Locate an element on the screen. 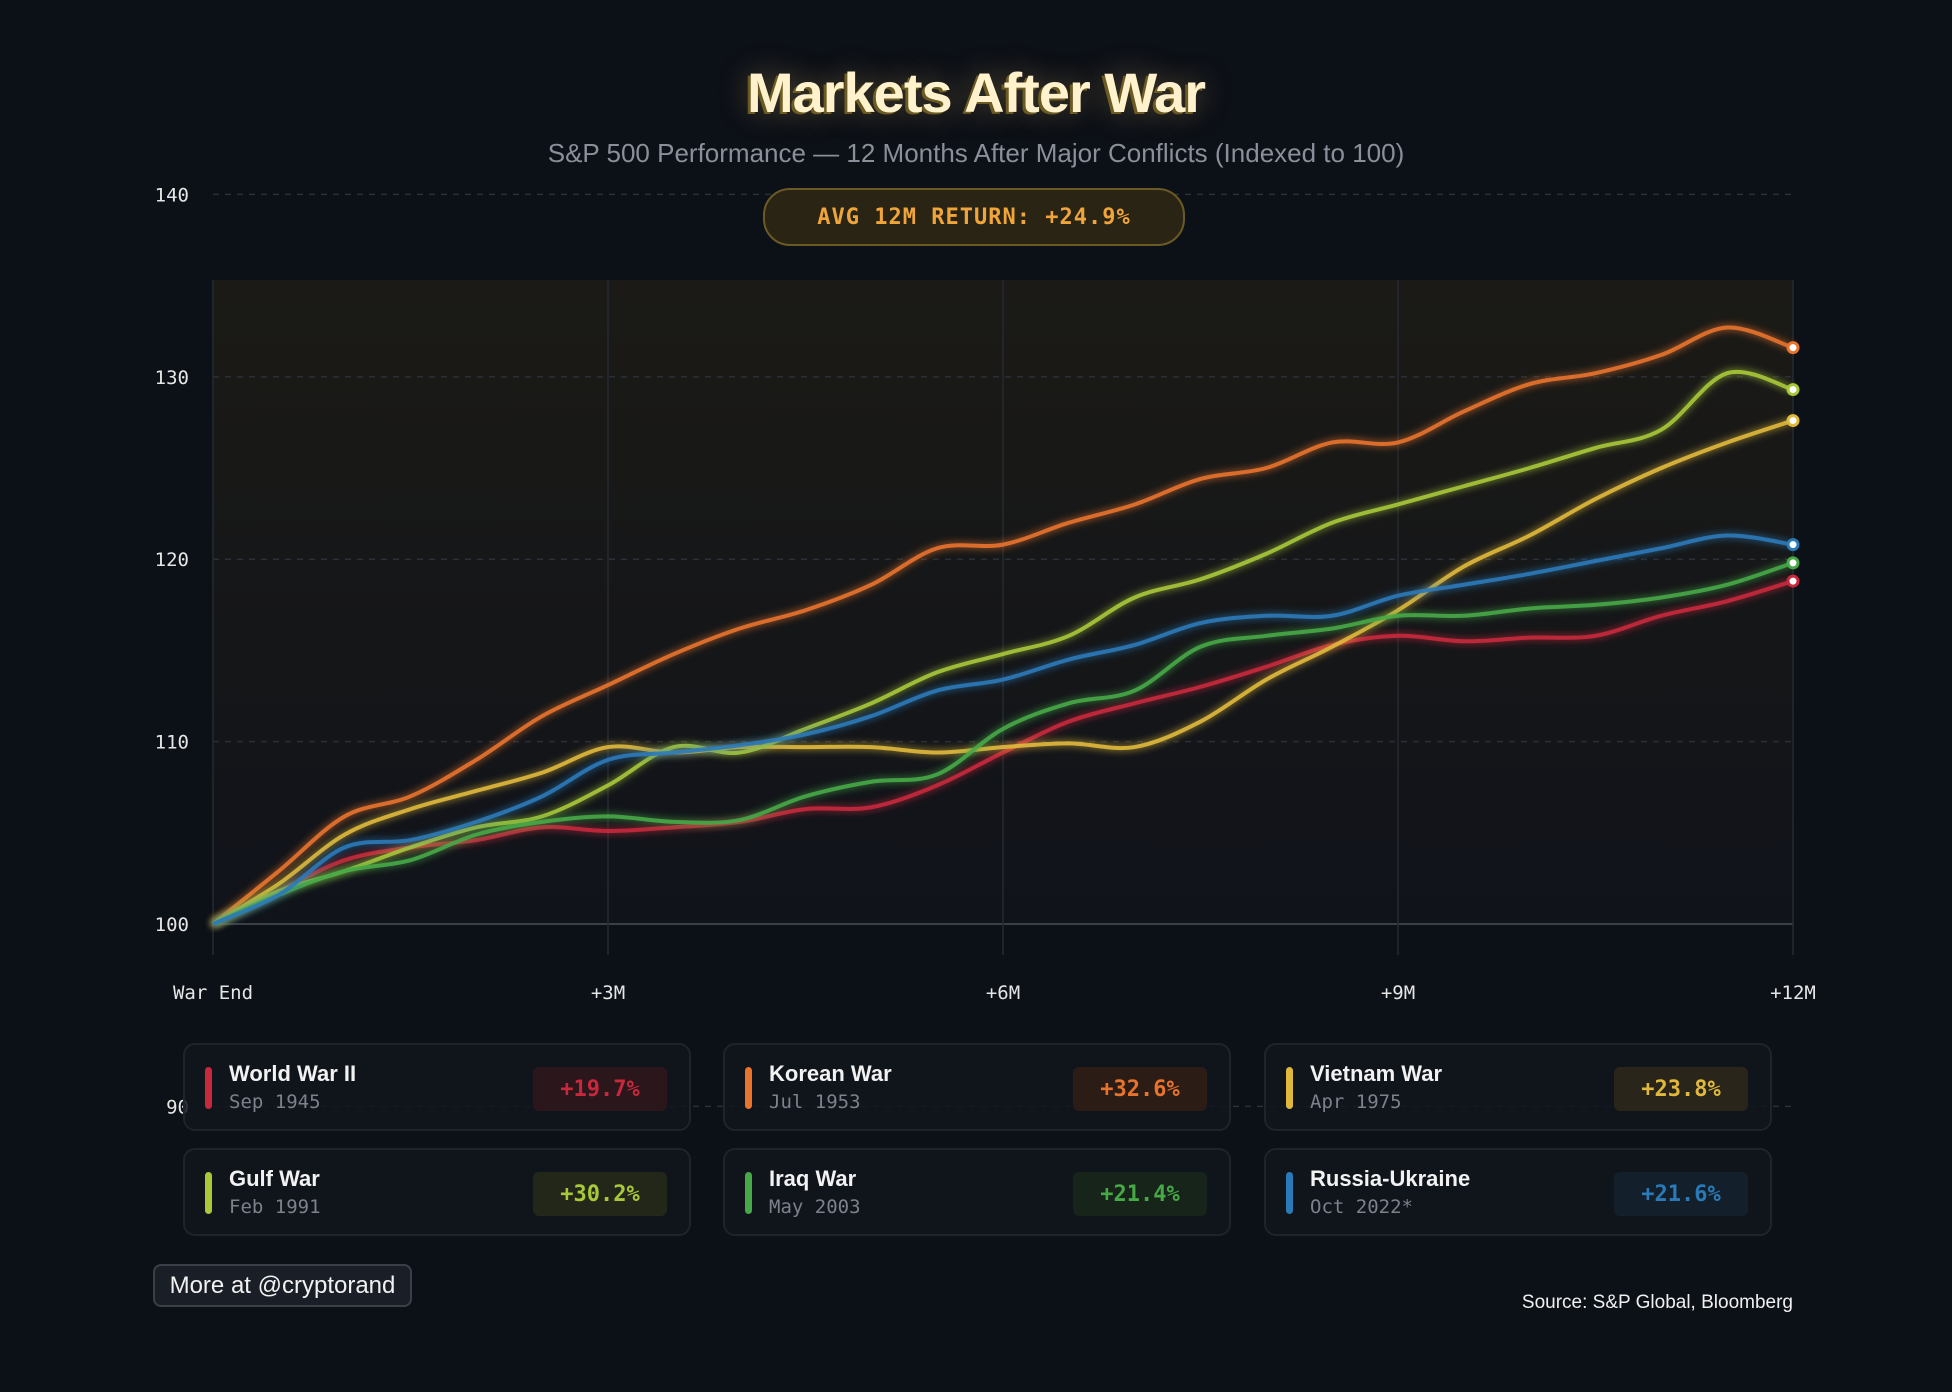 The image size is (1952, 1392). legend-card: Korean War Jul 1953 +32.6% is located at coordinates (977, 1087).